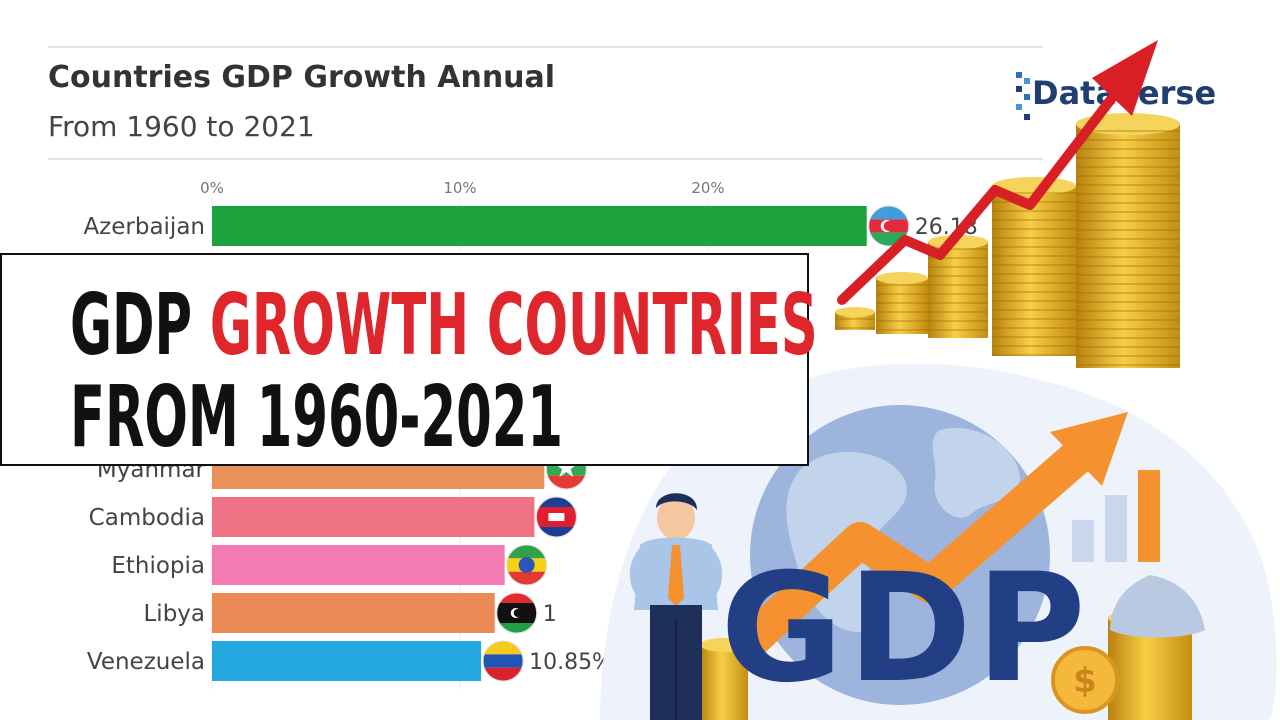 Image resolution: width=1280 pixels, height=720 pixels. I want to click on azerbaijan-flag-icon, so click(889, 226).